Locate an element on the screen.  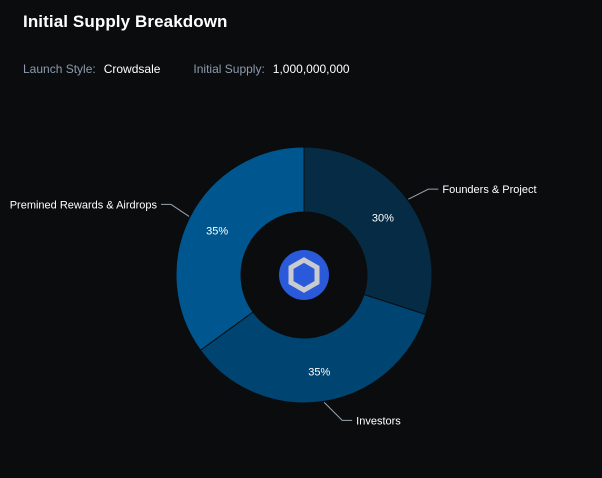
slice-category-label: Investors is located at coordinates (378, 421).